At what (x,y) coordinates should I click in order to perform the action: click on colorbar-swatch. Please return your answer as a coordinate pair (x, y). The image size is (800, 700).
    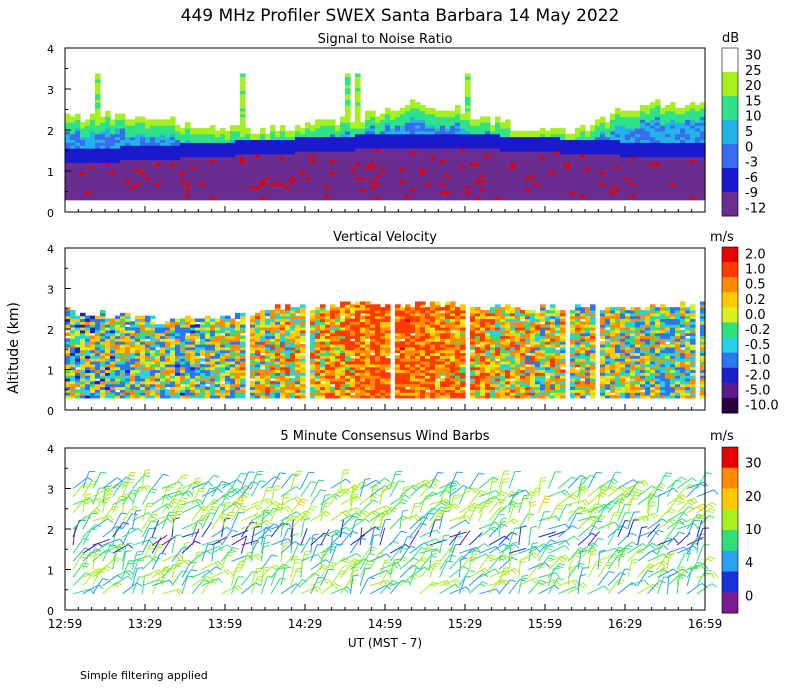
    Looking at the image, I should click on (730, 204).